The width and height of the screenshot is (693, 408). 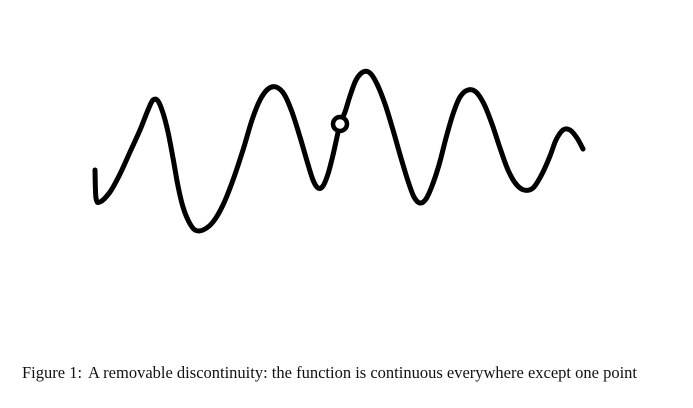 What do you see at coordinates (340, 124) in the screenshot?
I see `removable-discontinuity-marker` at bounding box center [340, 124].